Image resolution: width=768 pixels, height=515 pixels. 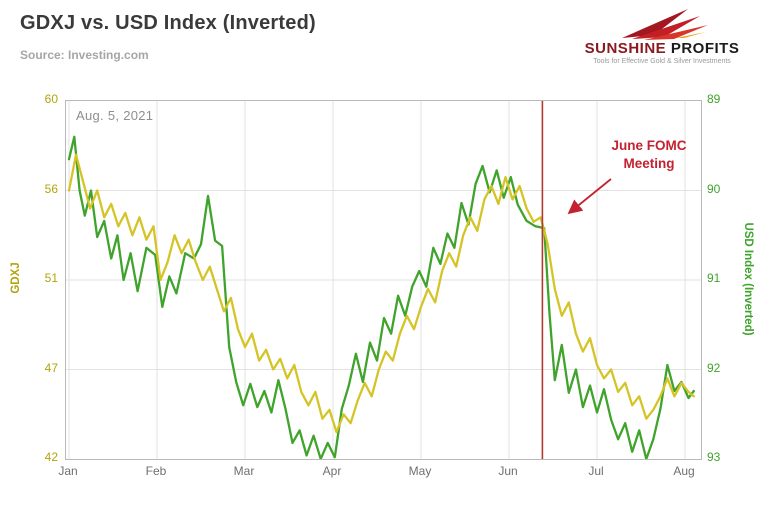 What do you see at coordinates (51, 188) in the screenshot?
I see `left-axis-tick: 56` at bounding box center [51, 188].